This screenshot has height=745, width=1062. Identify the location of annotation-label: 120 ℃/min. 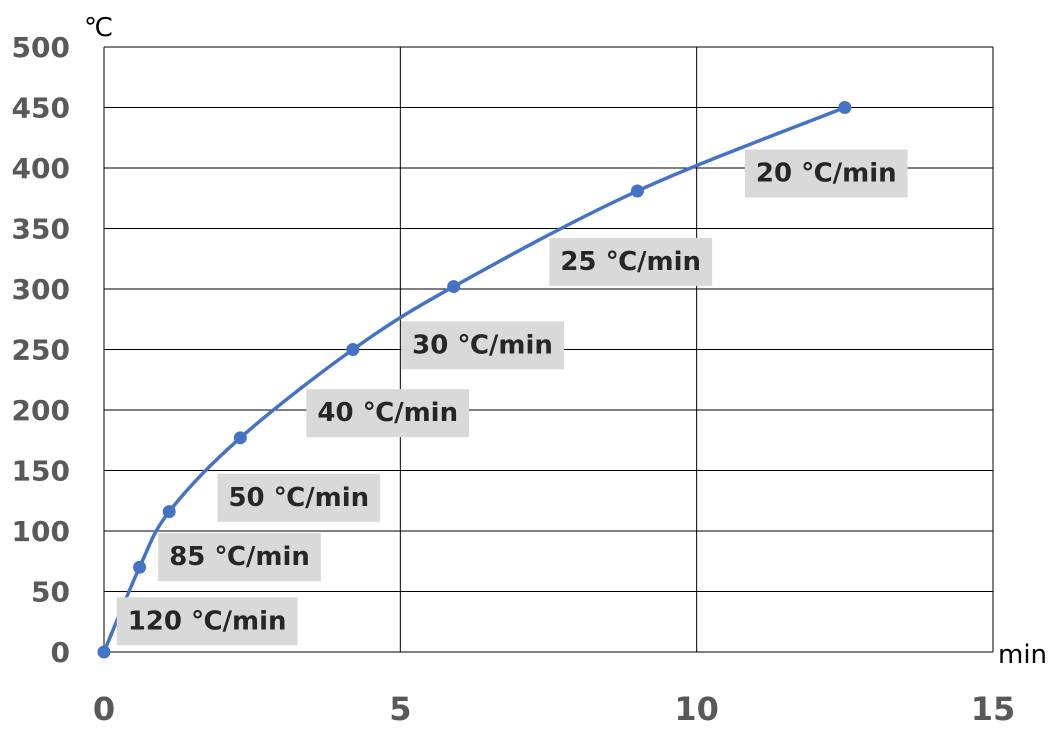
(207, 621).